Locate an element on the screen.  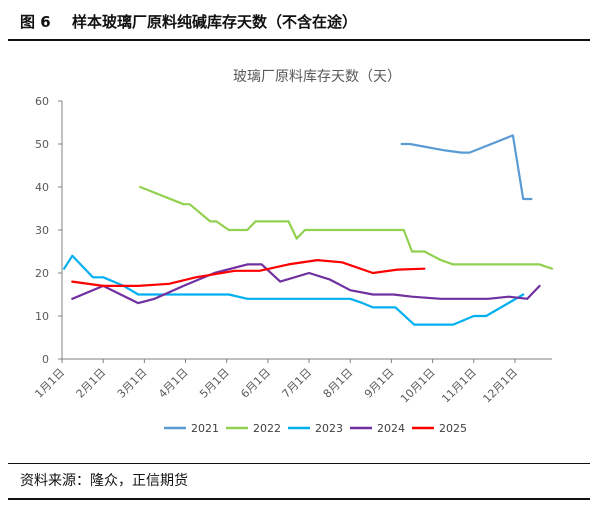
source-label: 资料来源： is located at coordinates (55, 481).